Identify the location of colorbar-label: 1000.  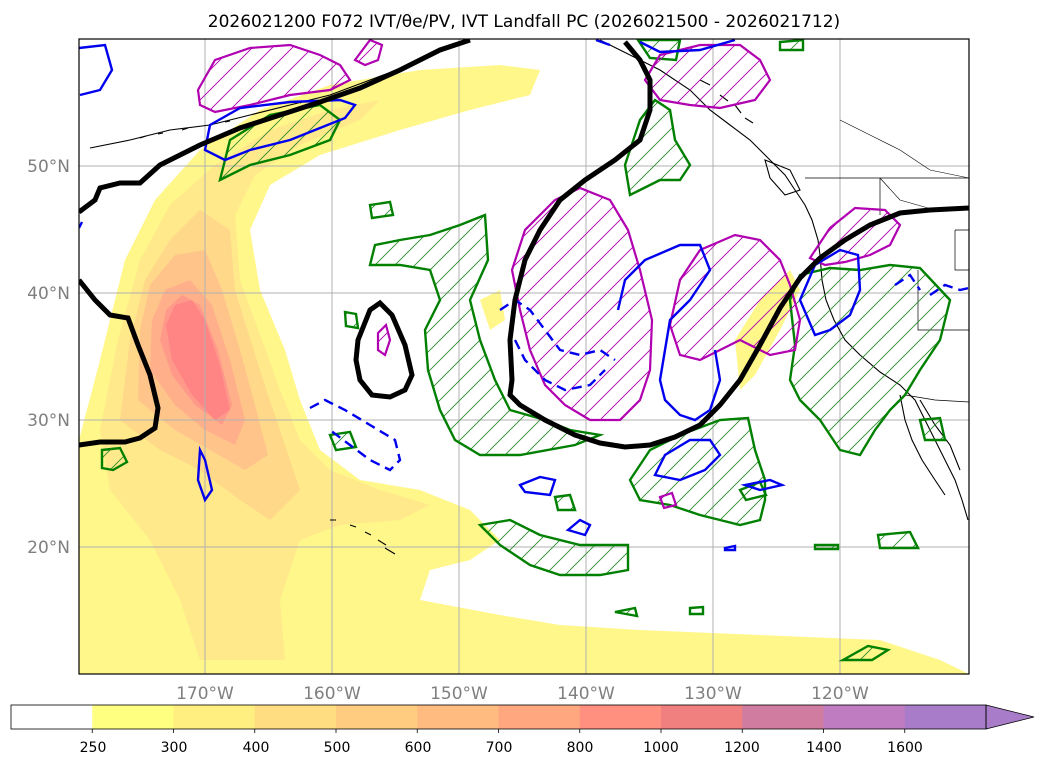
(661, 748).